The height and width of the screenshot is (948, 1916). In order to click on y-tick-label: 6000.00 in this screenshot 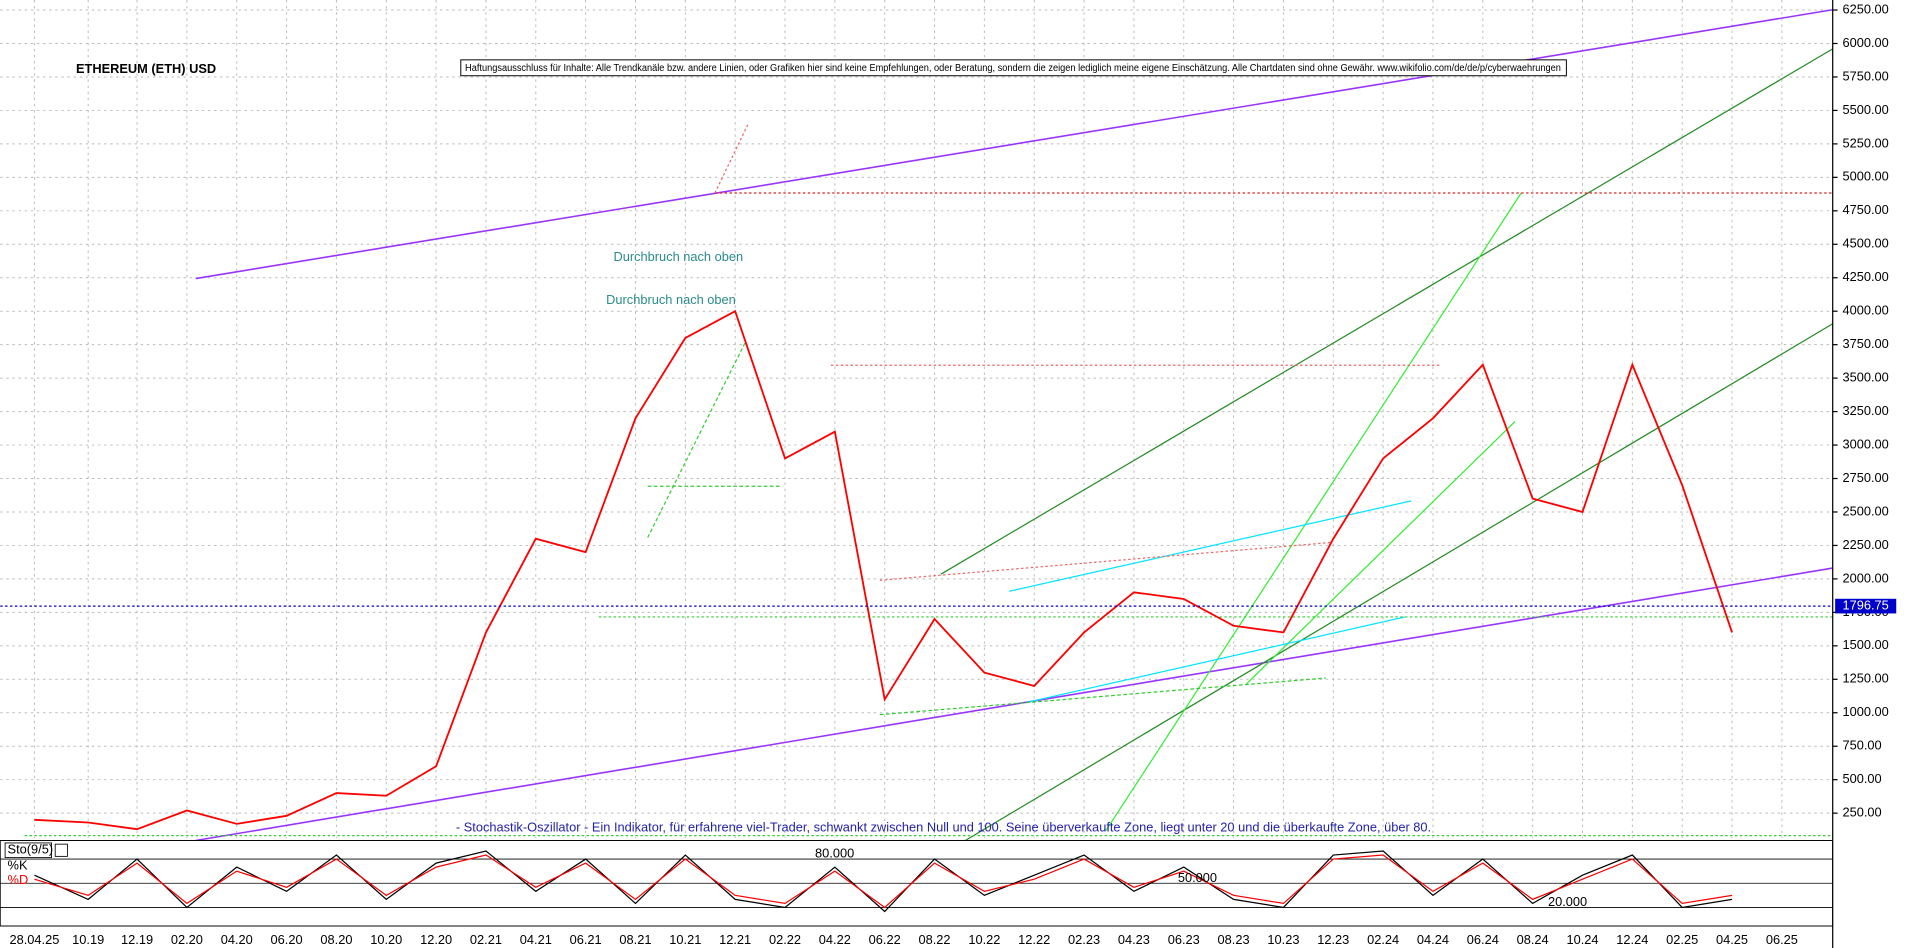, I will do `click(1865, 42)`.